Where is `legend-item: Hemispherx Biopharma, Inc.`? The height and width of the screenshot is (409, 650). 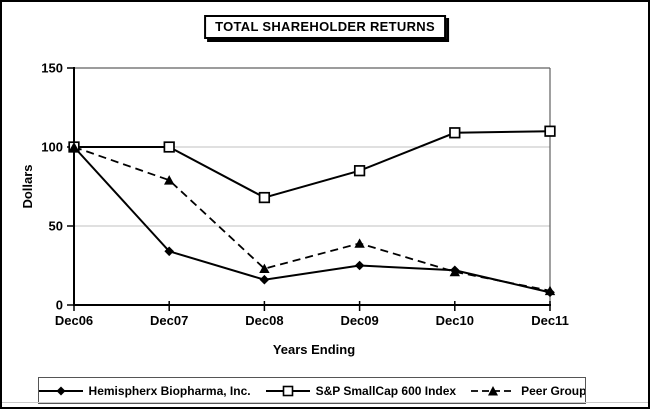 legend-item: Hemispherx Biopharma, Inc. is located at coordinates (145, 390).